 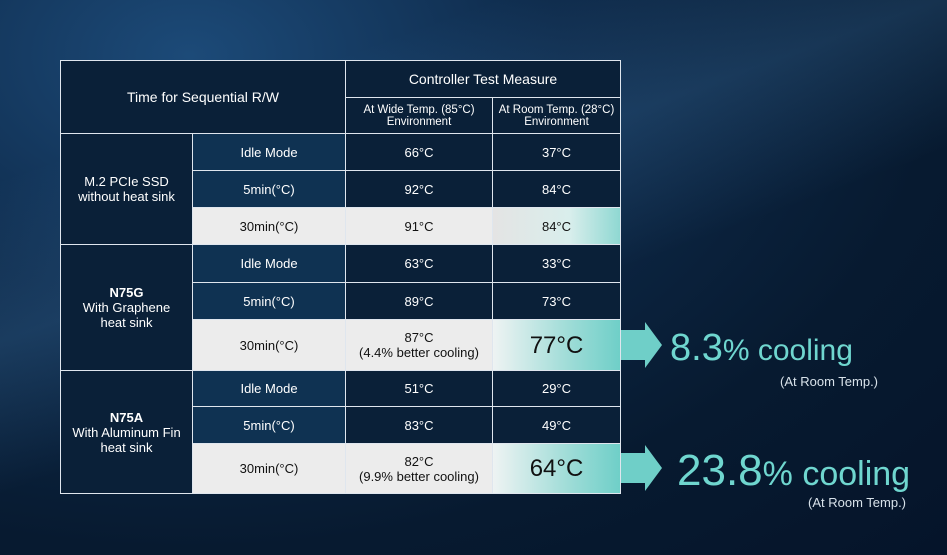 I want to click on room-text: 29°C, so click(x=556, y=388).